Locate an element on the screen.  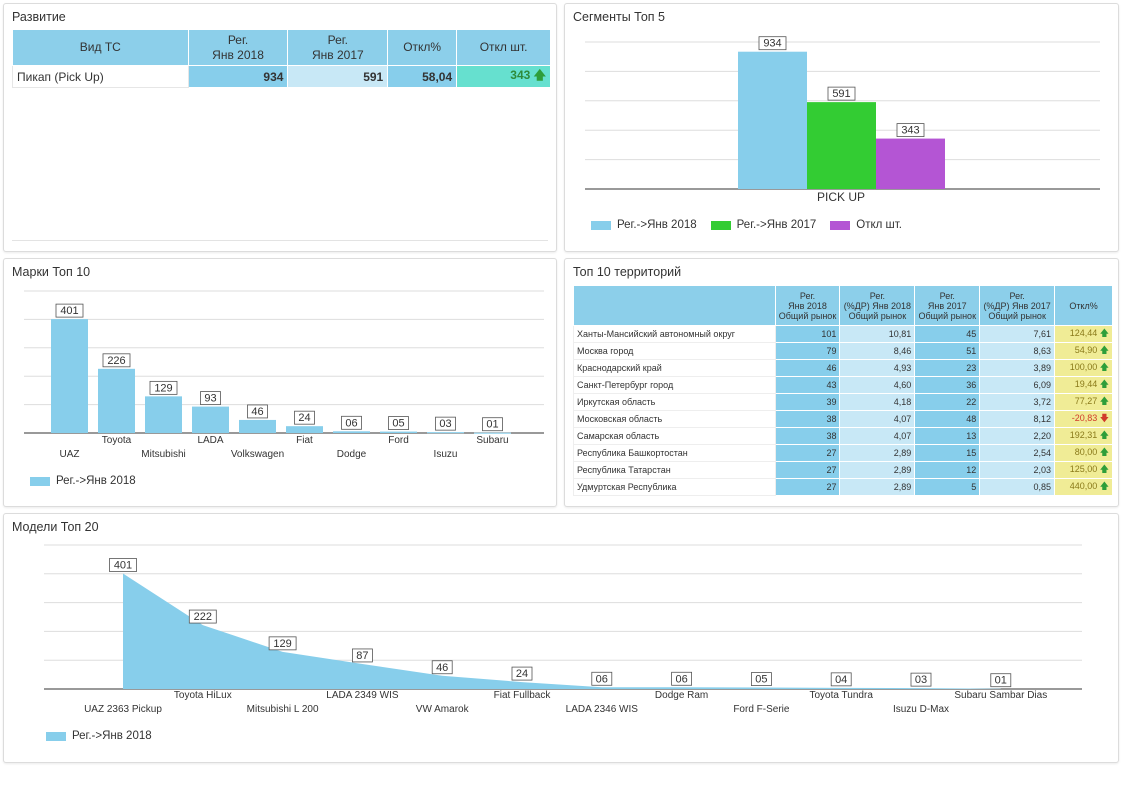
terr-cell-r18: 101 is located at coordinates (807, 334).